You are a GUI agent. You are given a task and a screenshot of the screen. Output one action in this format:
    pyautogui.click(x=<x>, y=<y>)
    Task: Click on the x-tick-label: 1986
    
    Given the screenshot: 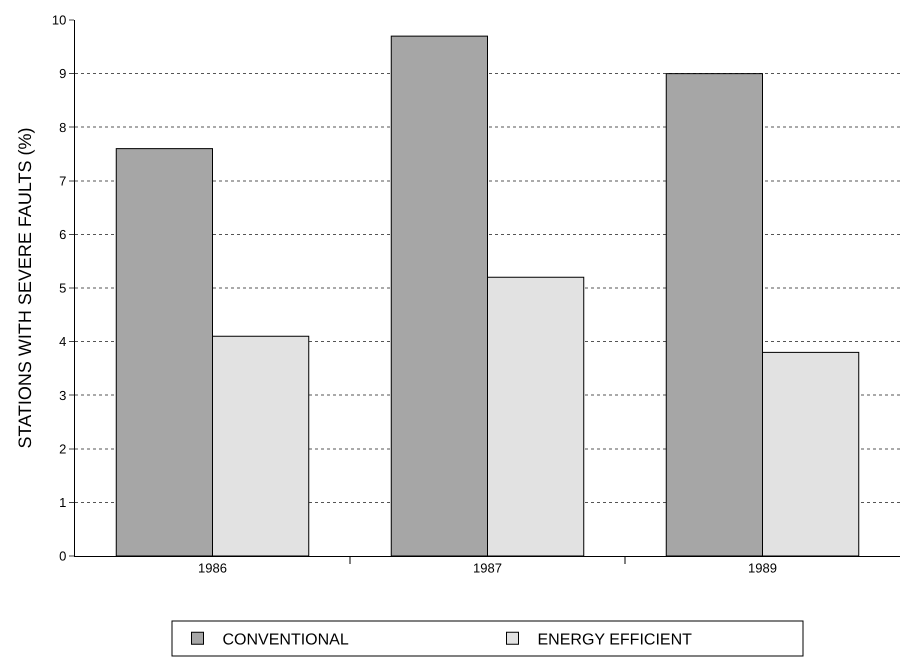 What is the action you would take?
    pyautogui.click(x=212, y=568)
    